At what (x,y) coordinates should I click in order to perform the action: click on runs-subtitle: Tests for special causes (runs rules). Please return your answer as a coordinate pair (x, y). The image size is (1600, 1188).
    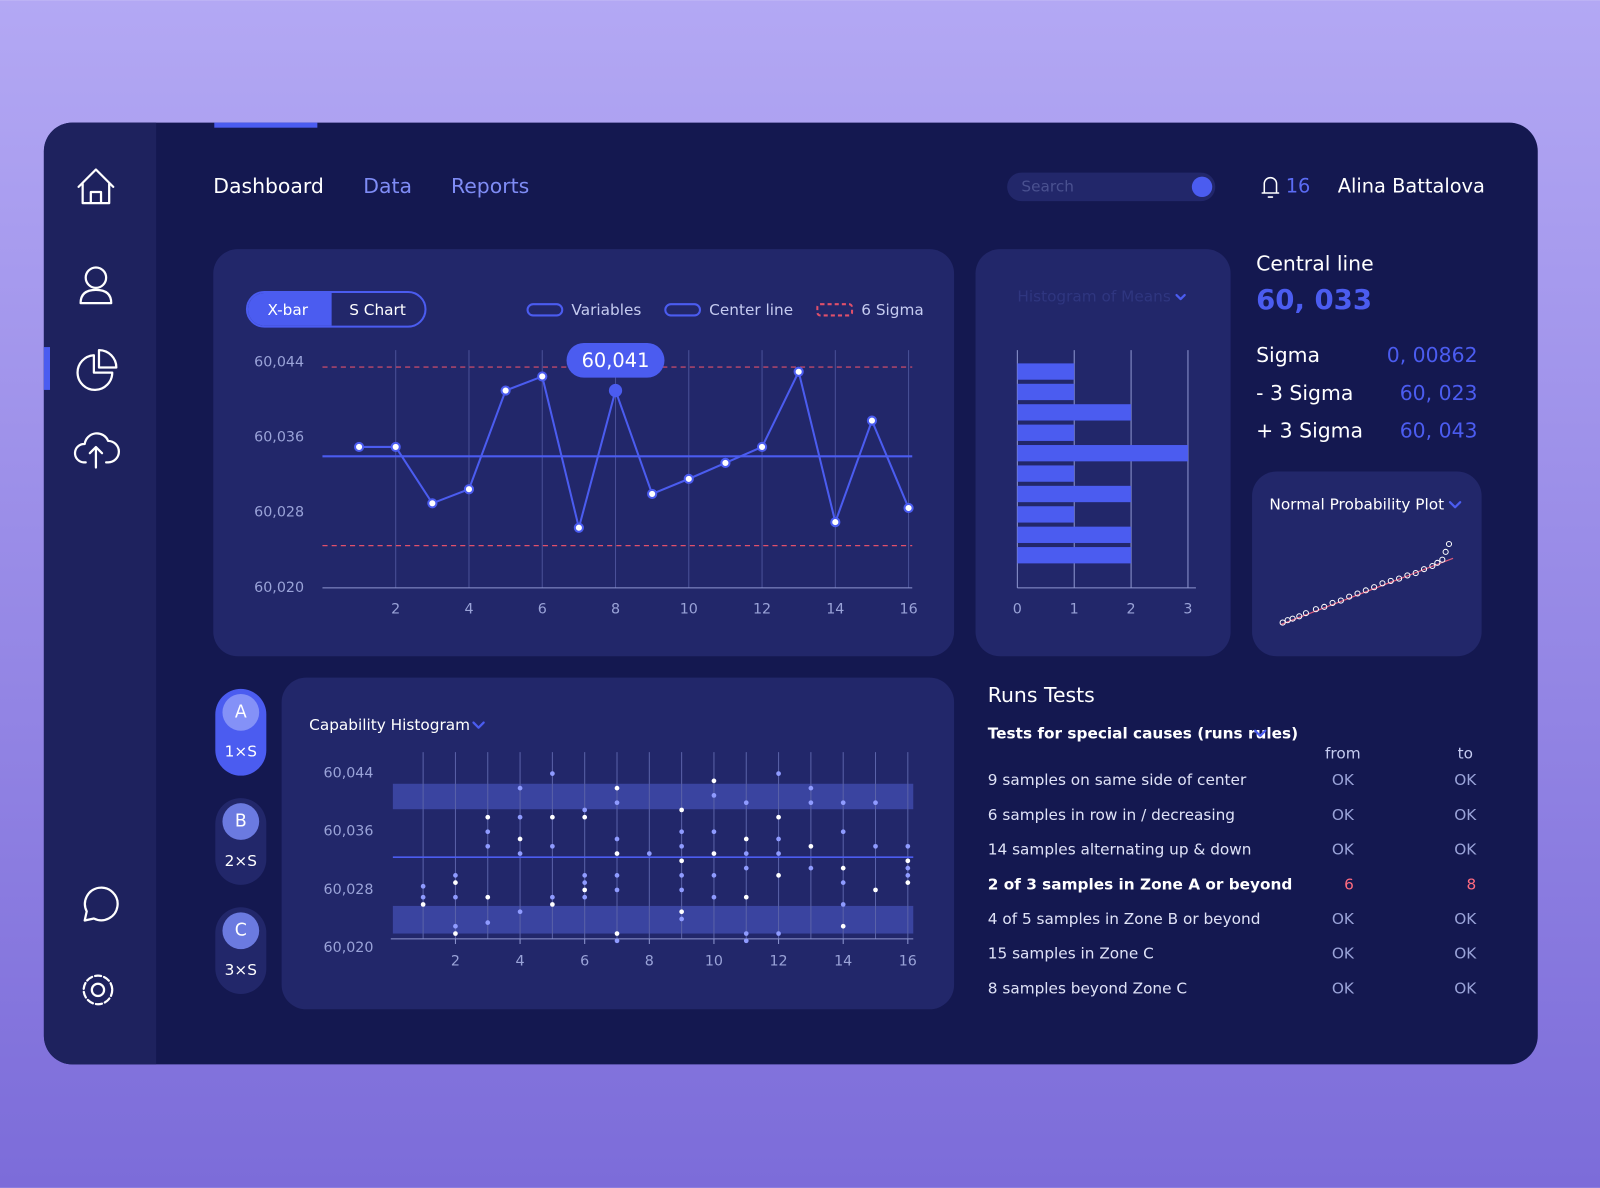
    Looking at the image, I should click on (1143, 733).